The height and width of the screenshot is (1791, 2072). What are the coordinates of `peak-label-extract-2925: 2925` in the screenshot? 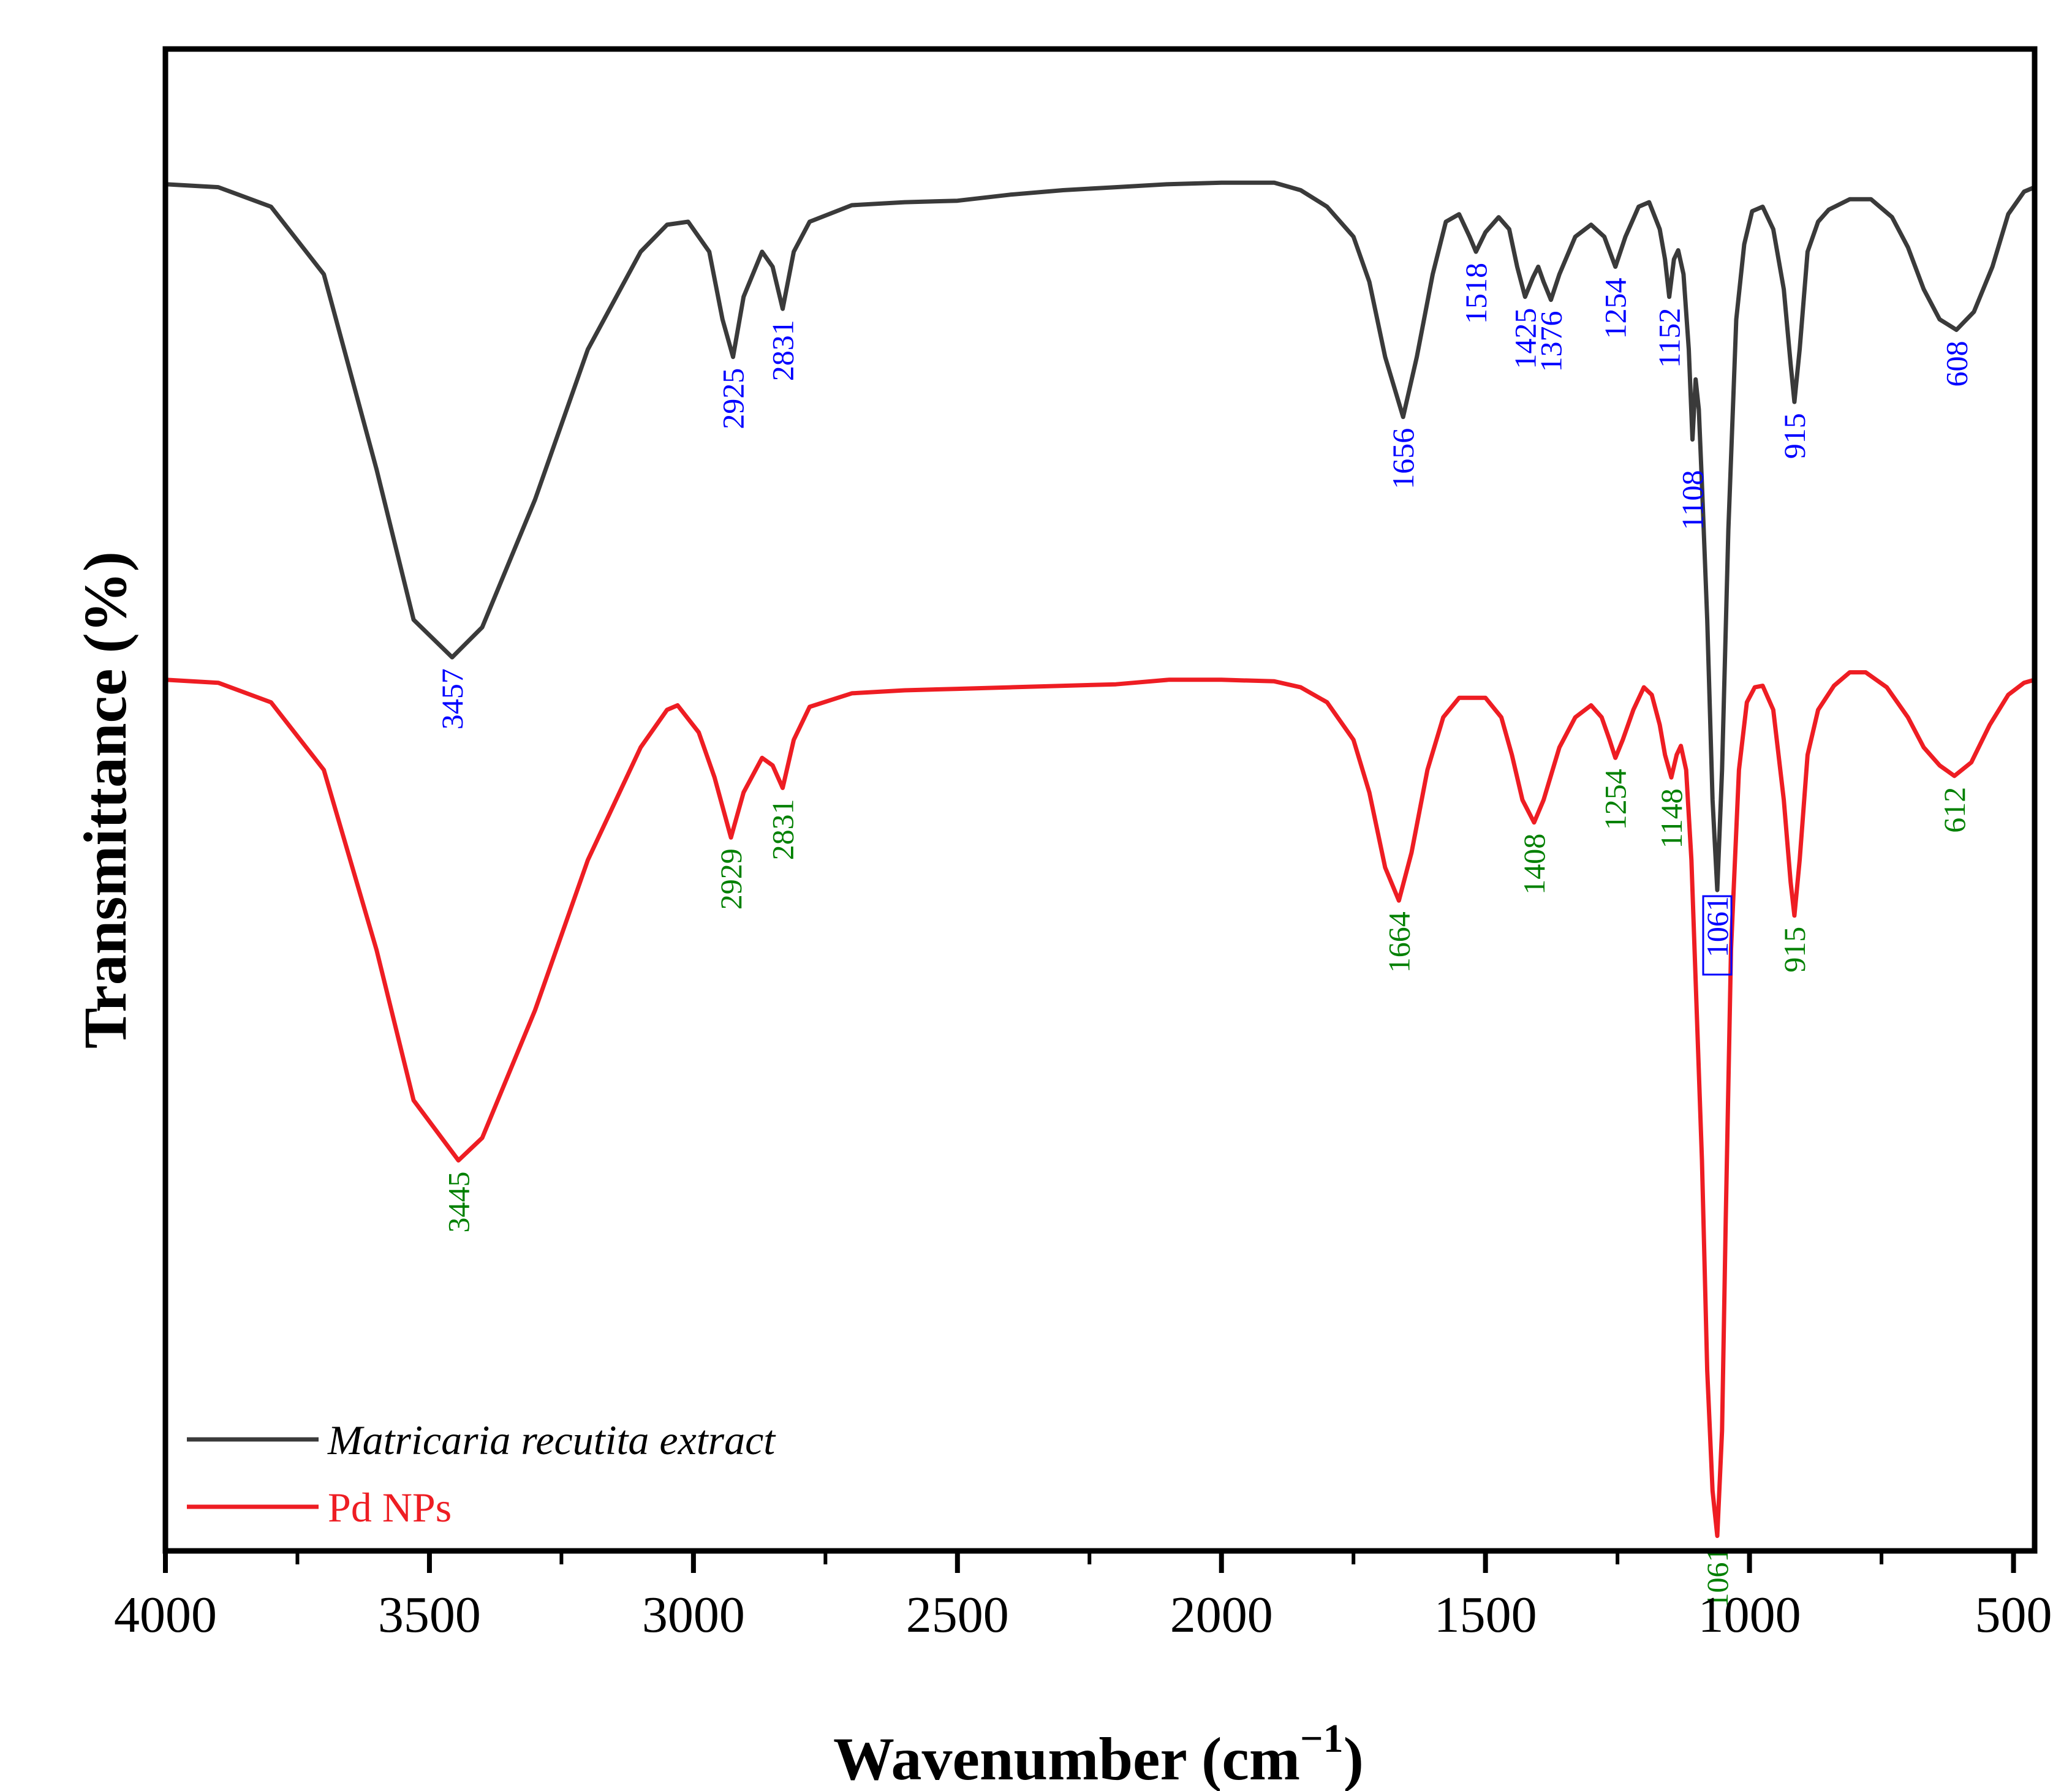 It's located at (733, 399).